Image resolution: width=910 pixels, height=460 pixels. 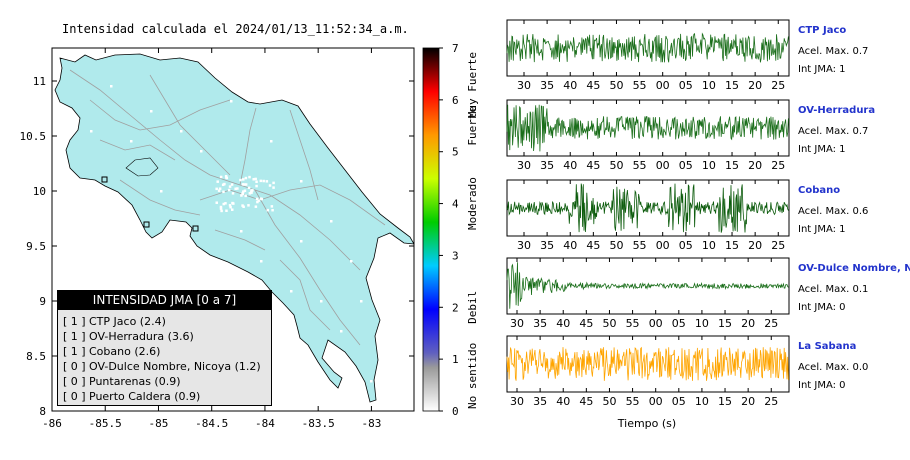 What do you see at coordinates (822, 307) in the screenshot?
I see `station-intensity: Int JMA: 0` at bounding box center [822, 307].